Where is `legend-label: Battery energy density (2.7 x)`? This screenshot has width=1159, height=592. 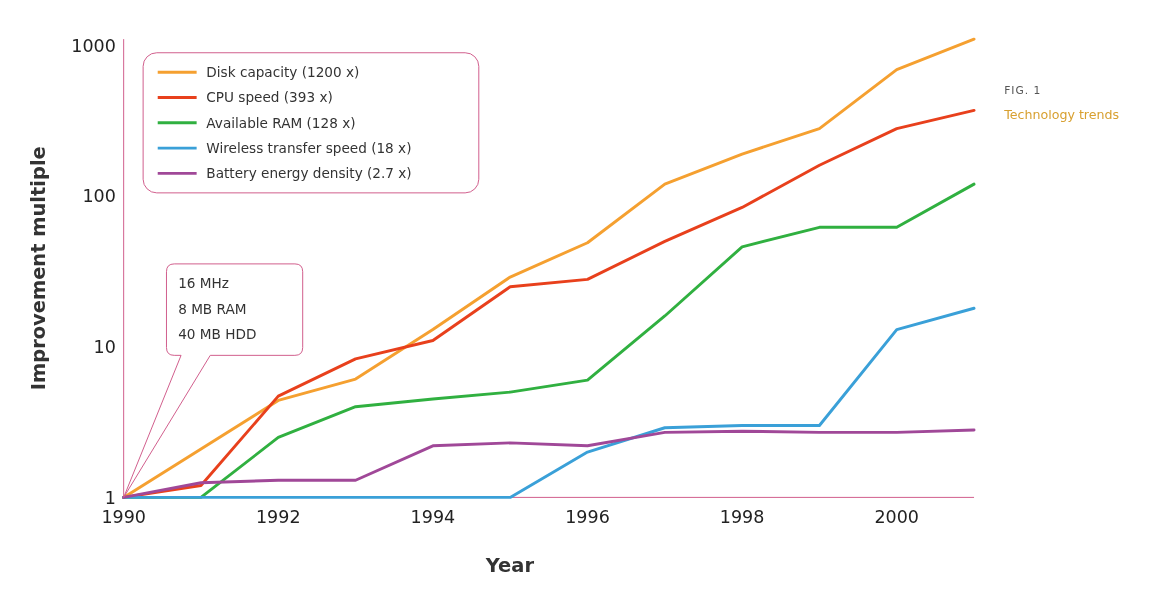
legend-label: Battery energy density (2.7 x) is located at coordinates (309, 173).